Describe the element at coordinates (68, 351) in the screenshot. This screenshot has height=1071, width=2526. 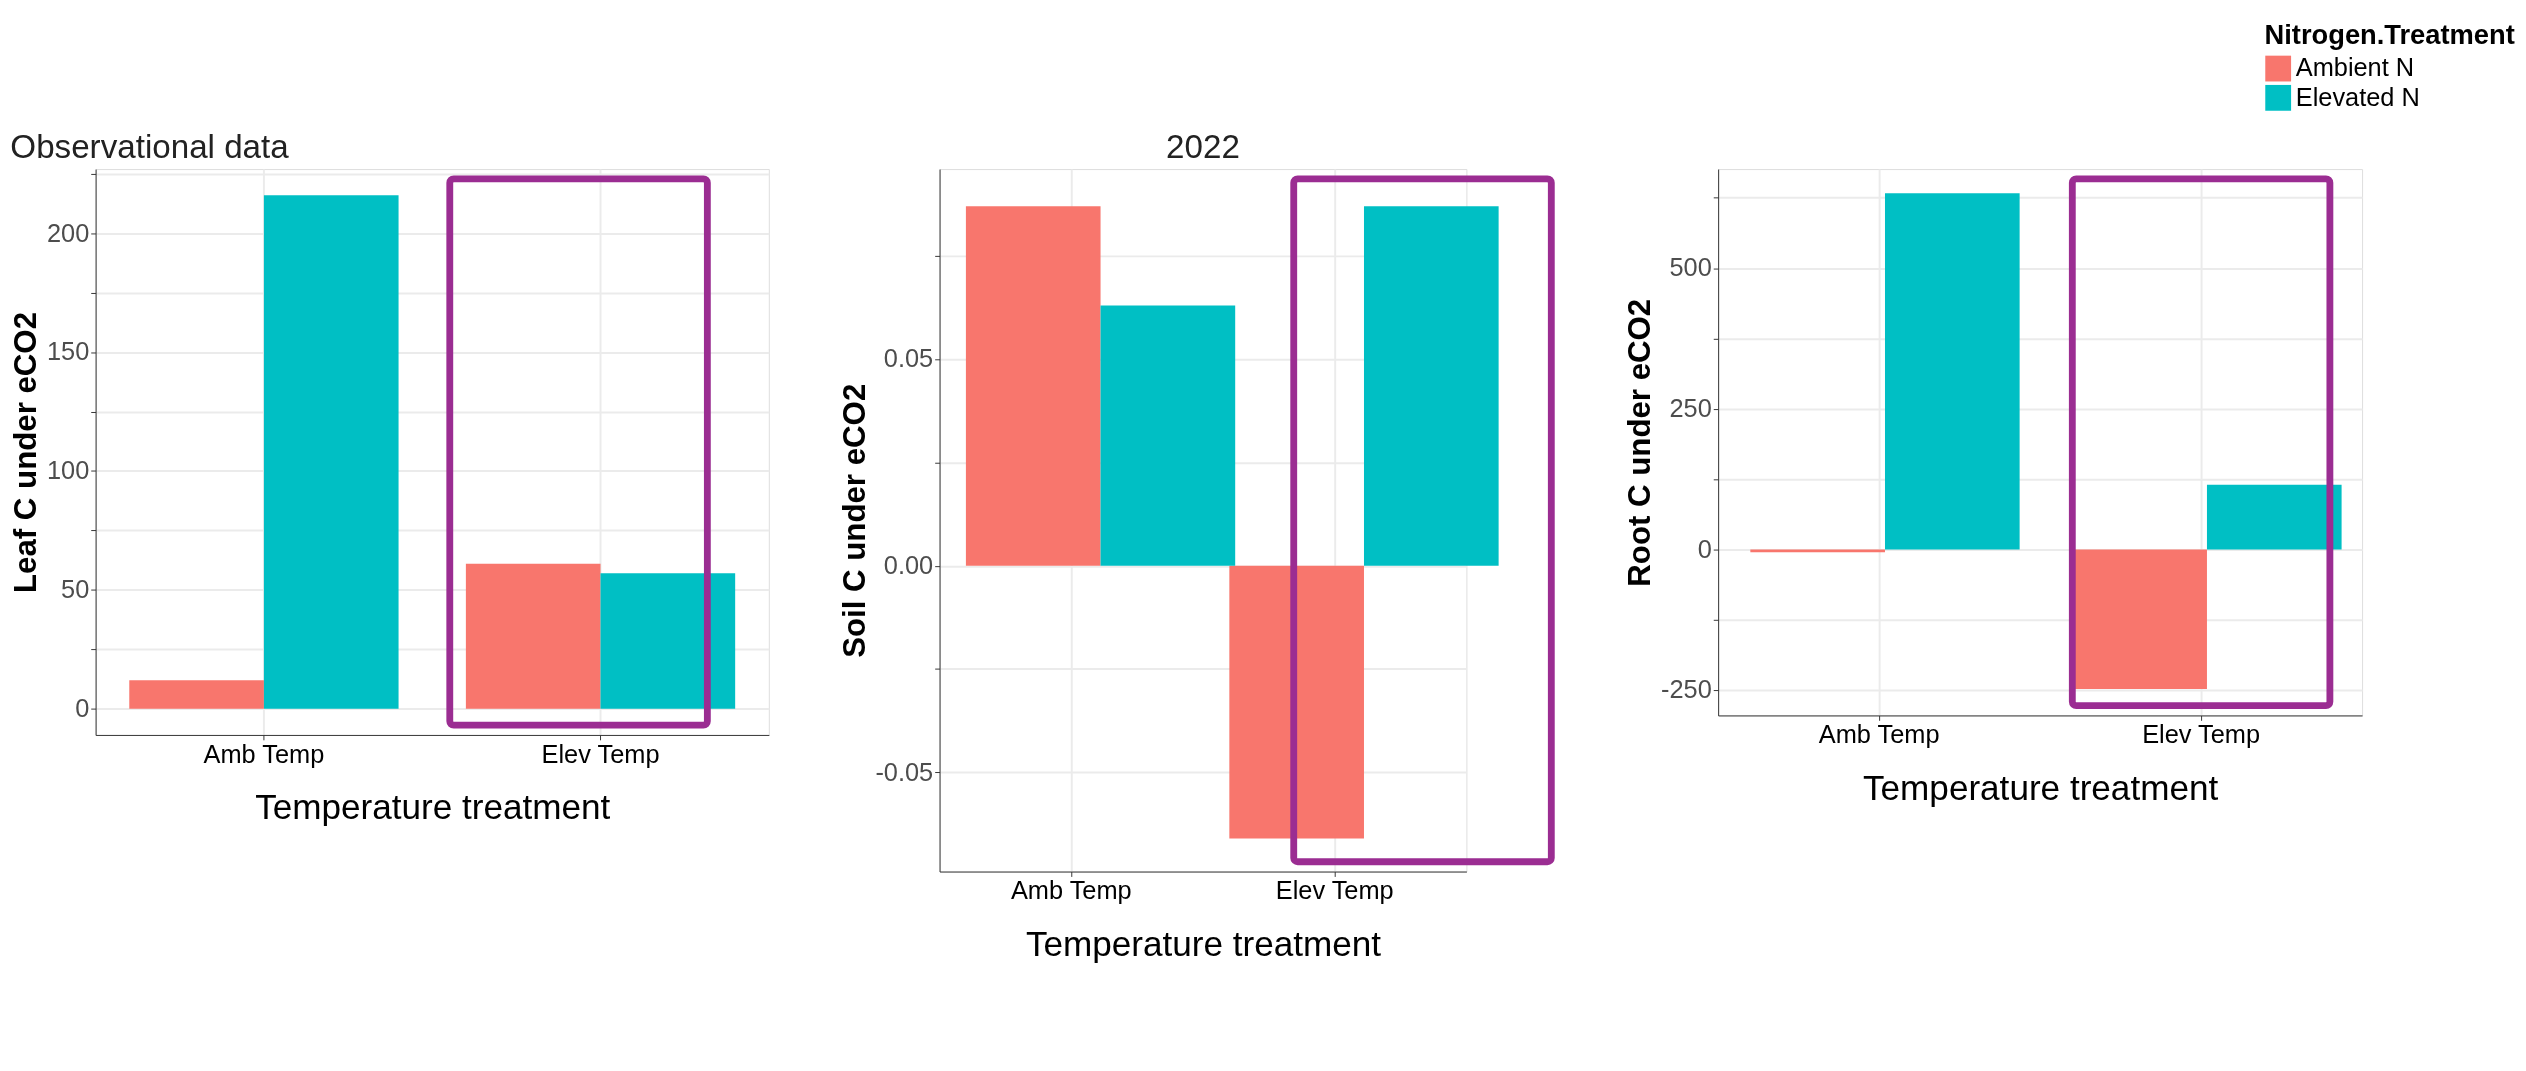
I see `y-tick-label: 150` at that location.